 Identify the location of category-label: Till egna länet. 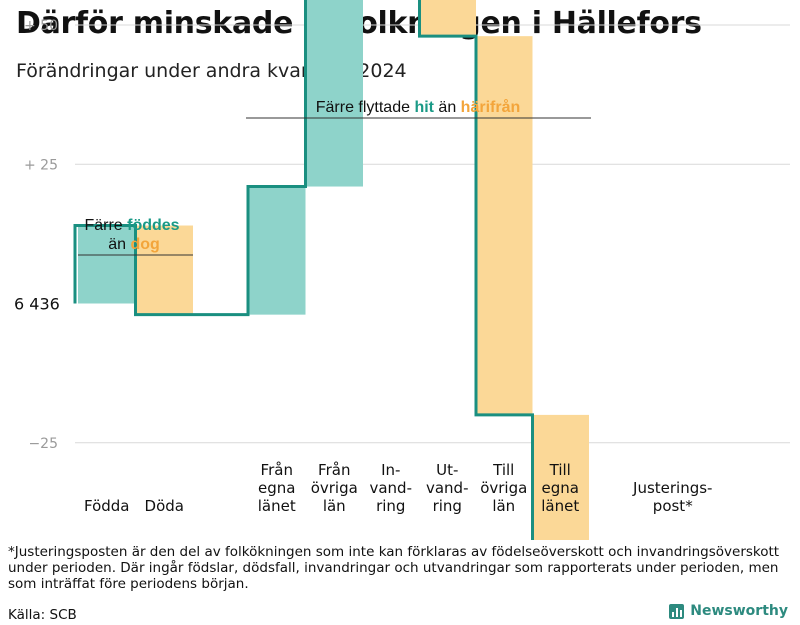
(560, 488).